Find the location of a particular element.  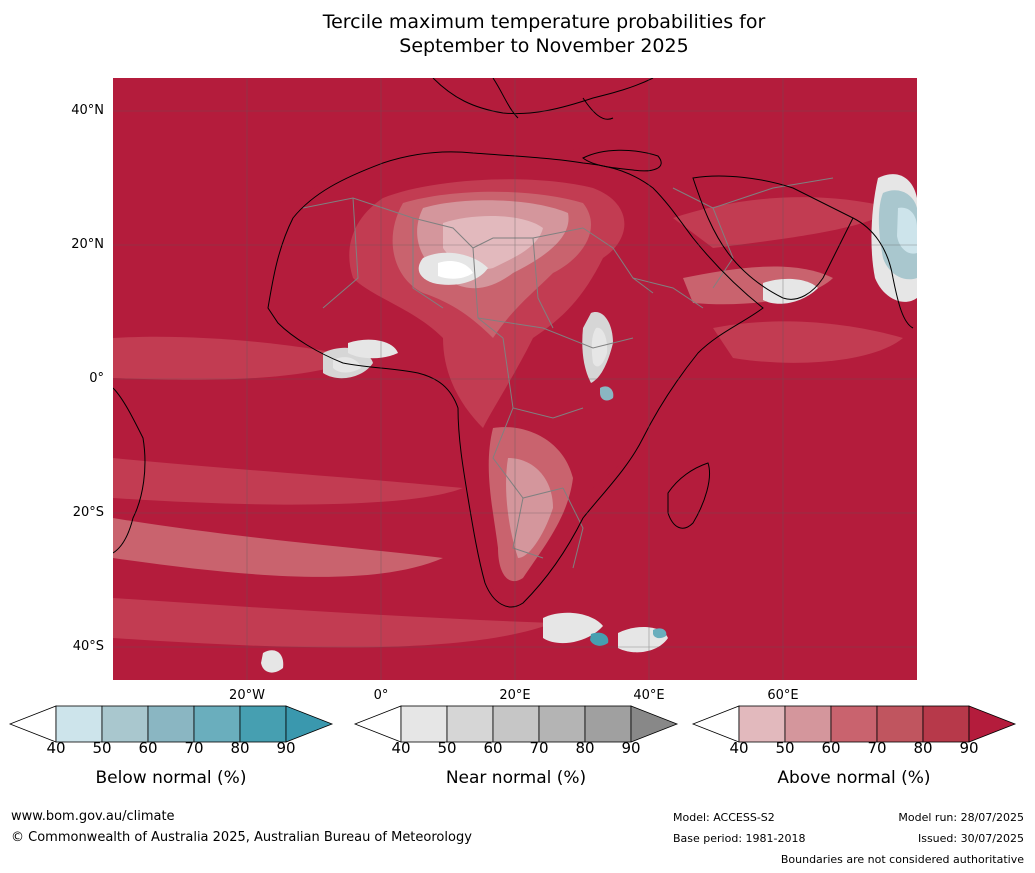

legend-near-extend-low is located at coordinates (377, 724).